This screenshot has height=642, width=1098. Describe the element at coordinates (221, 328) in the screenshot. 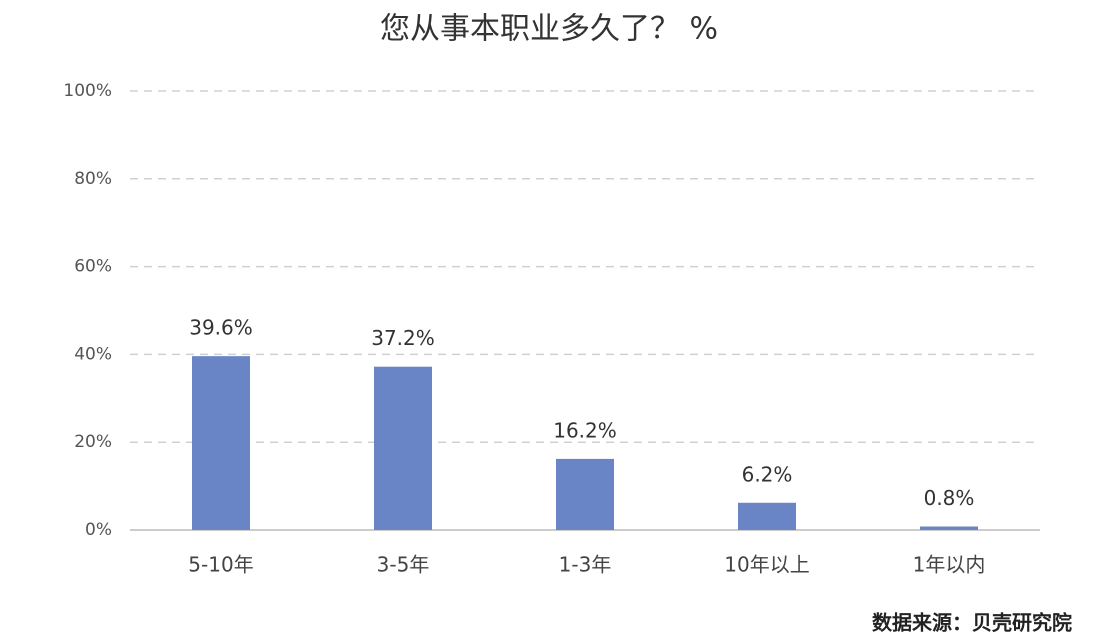

I see `value-label: 39.6%` at that location.